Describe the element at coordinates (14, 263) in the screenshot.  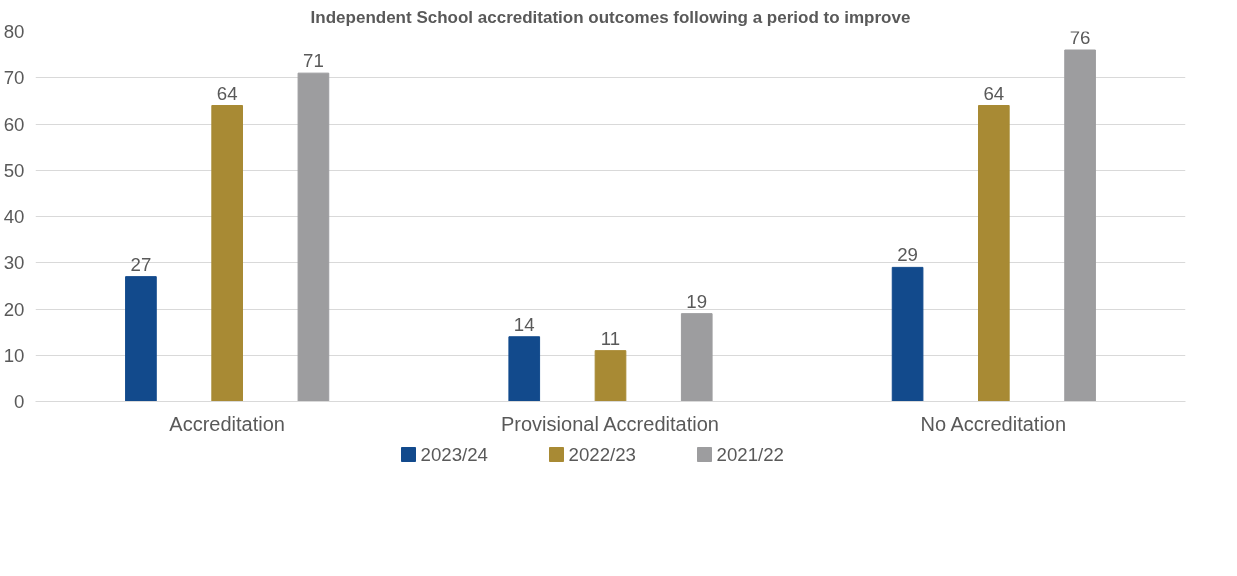
I see `y-tick-label: 30` at that location.